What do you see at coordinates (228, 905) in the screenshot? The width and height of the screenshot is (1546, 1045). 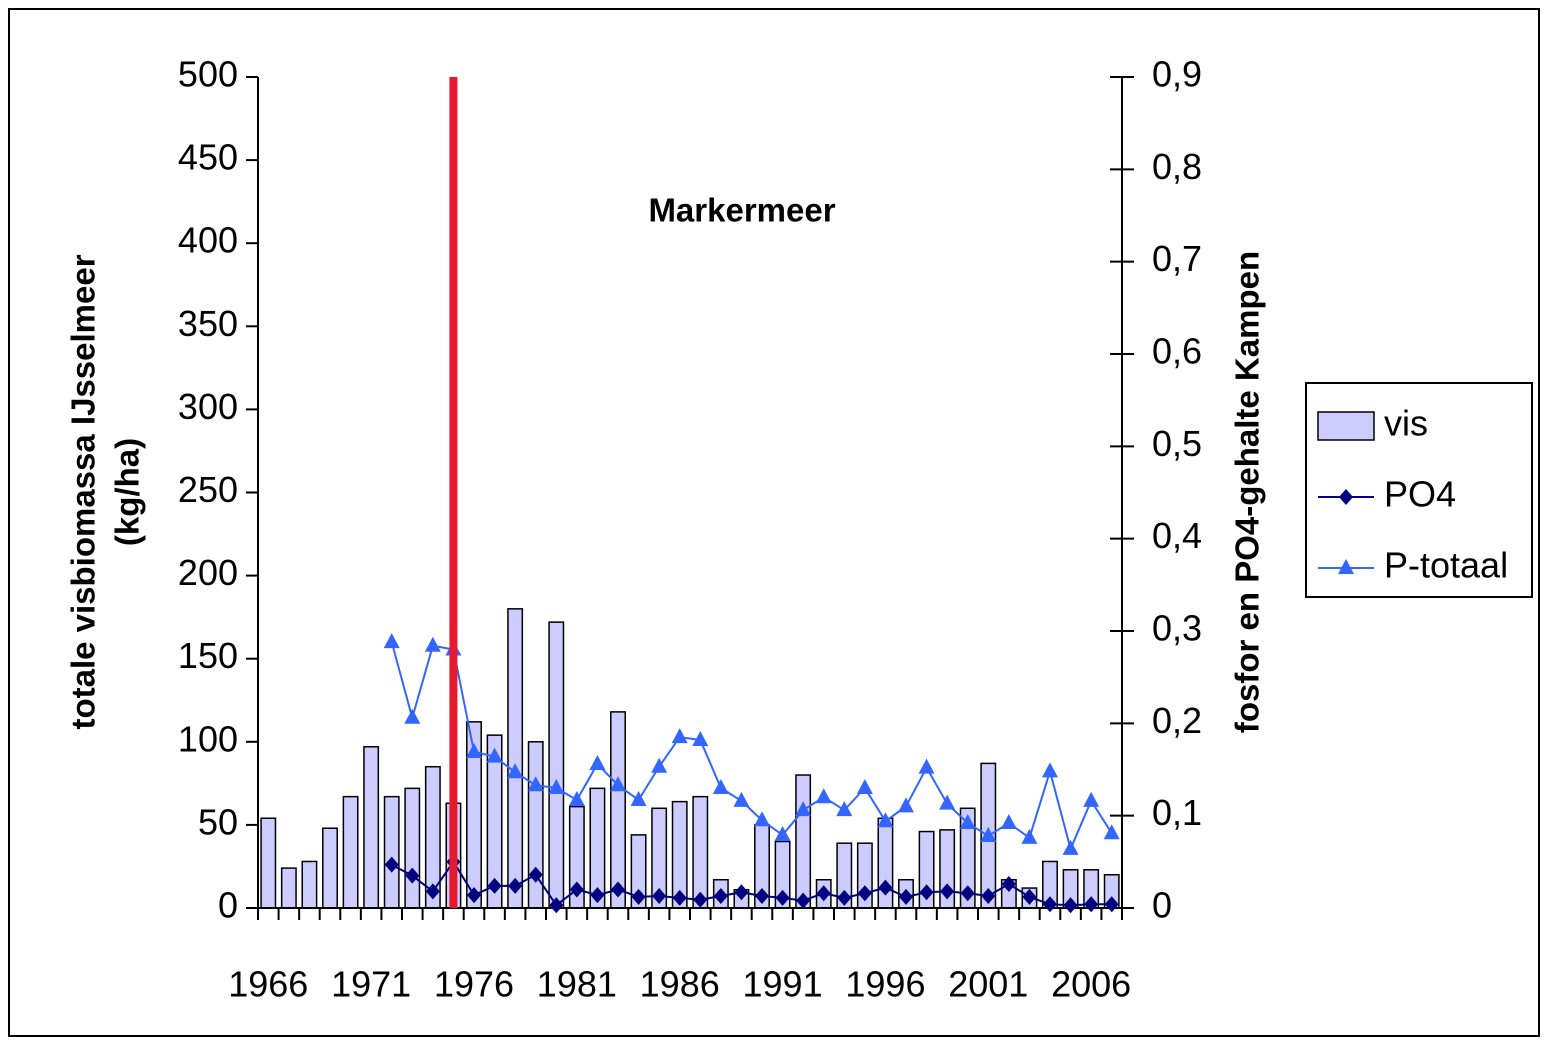 I see `y-tick-label: 0` at bounding box center [228, 905].